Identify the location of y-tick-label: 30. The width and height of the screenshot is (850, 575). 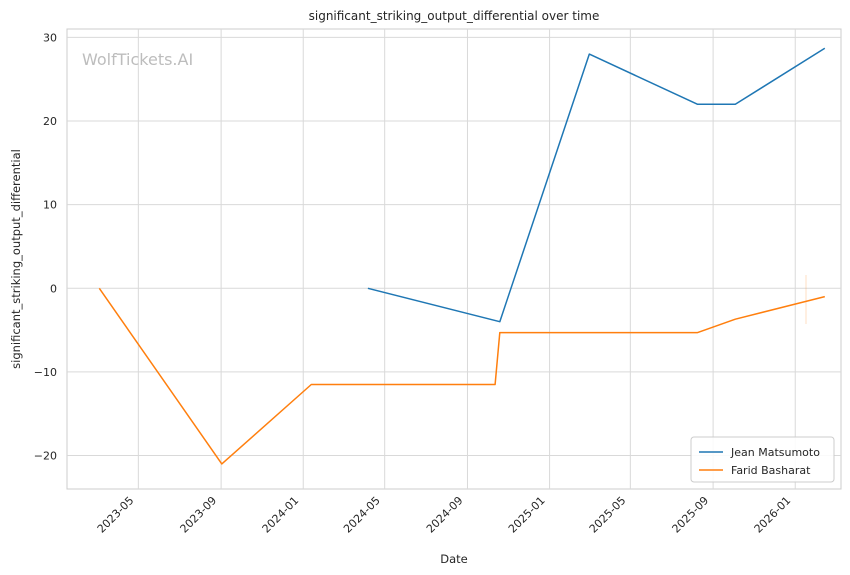
(50, 37).